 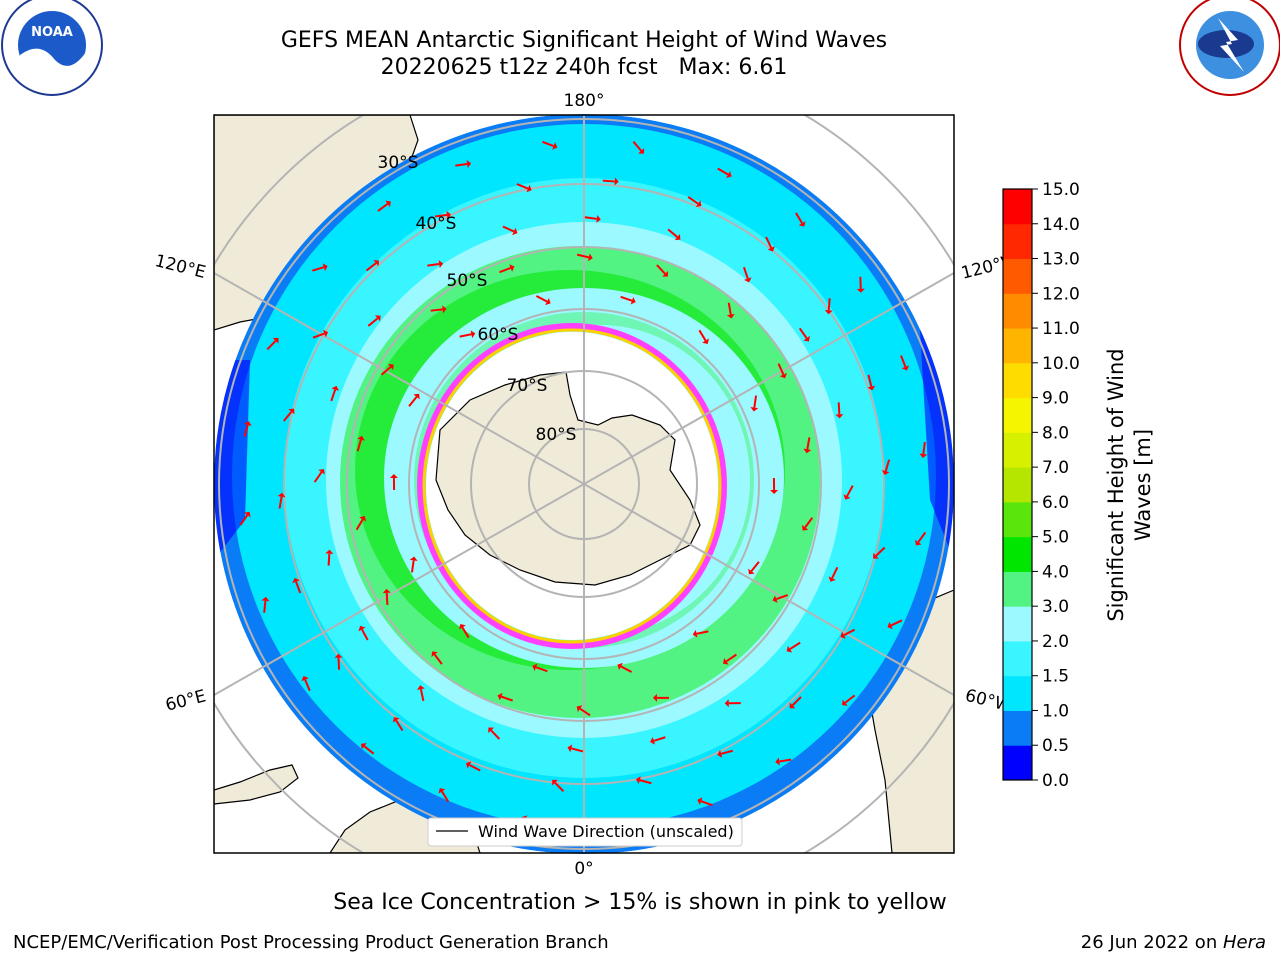 What do you see at coordinates (1055, 642) in the screenshot?
I see `colorbar-tick-label: 2.0` at bounding box center [1055, 642].